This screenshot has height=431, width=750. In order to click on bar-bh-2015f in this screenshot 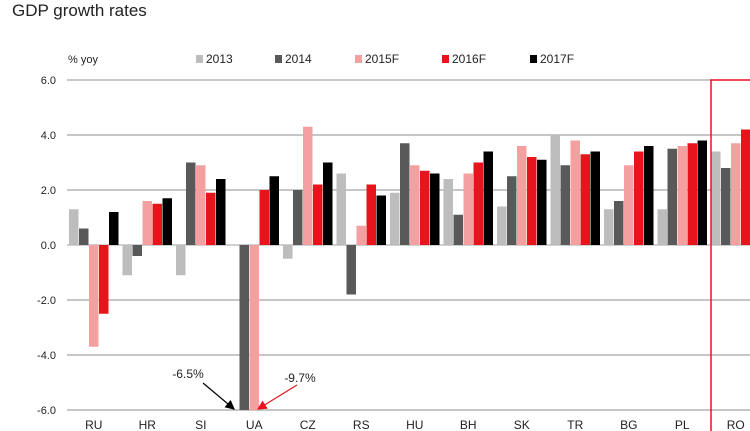, I will do `click(468, 209)`.